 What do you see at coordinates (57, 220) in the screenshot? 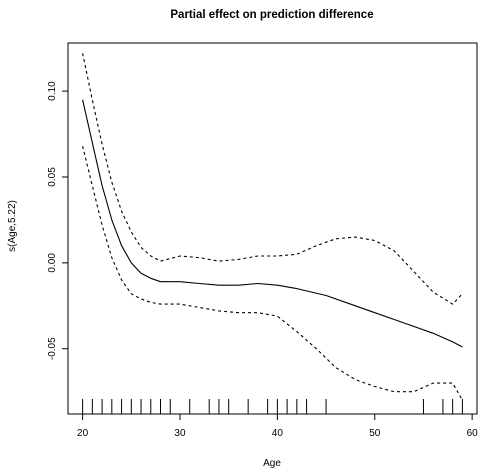
I see `y-axis: -0.05 0.00 0.05 0.10` at bounding box center [57, 220].